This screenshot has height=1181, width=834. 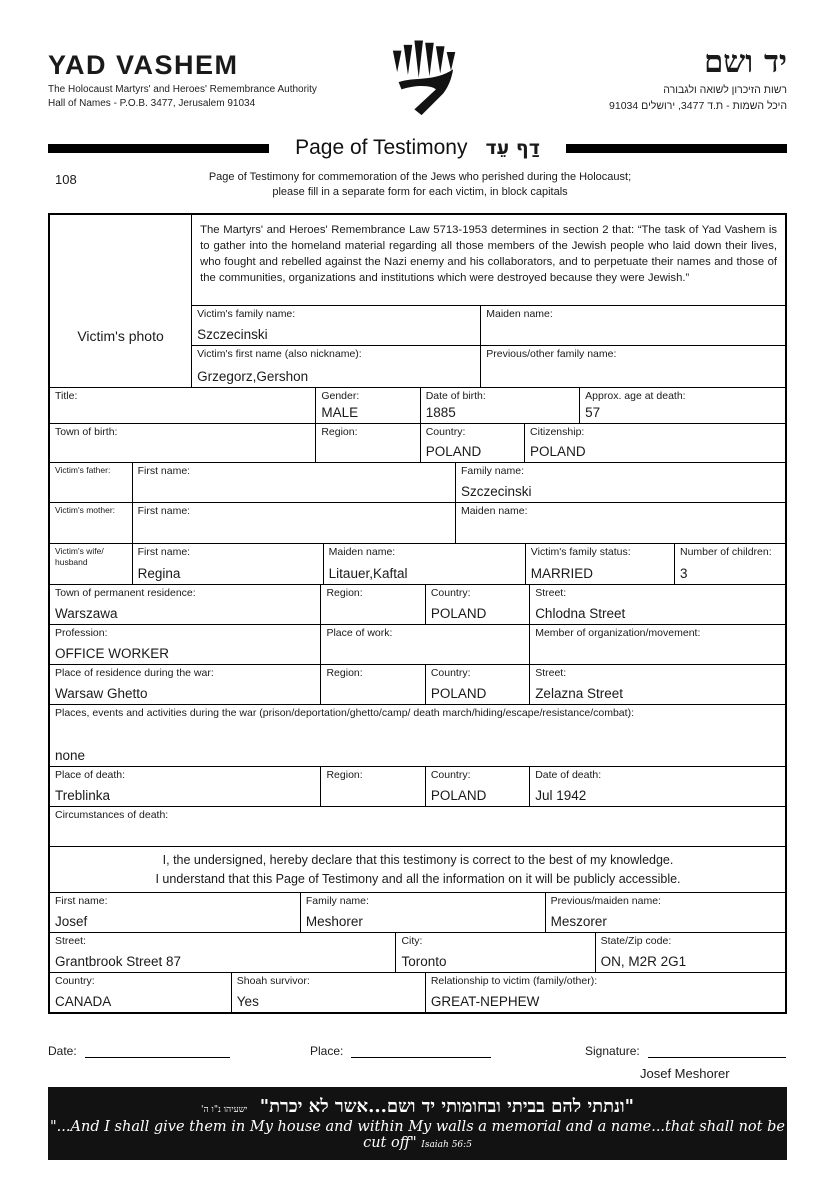 I want to click on field-victim-family-name: Victim's family name: Szczecinski, so click(x=336, y=325).